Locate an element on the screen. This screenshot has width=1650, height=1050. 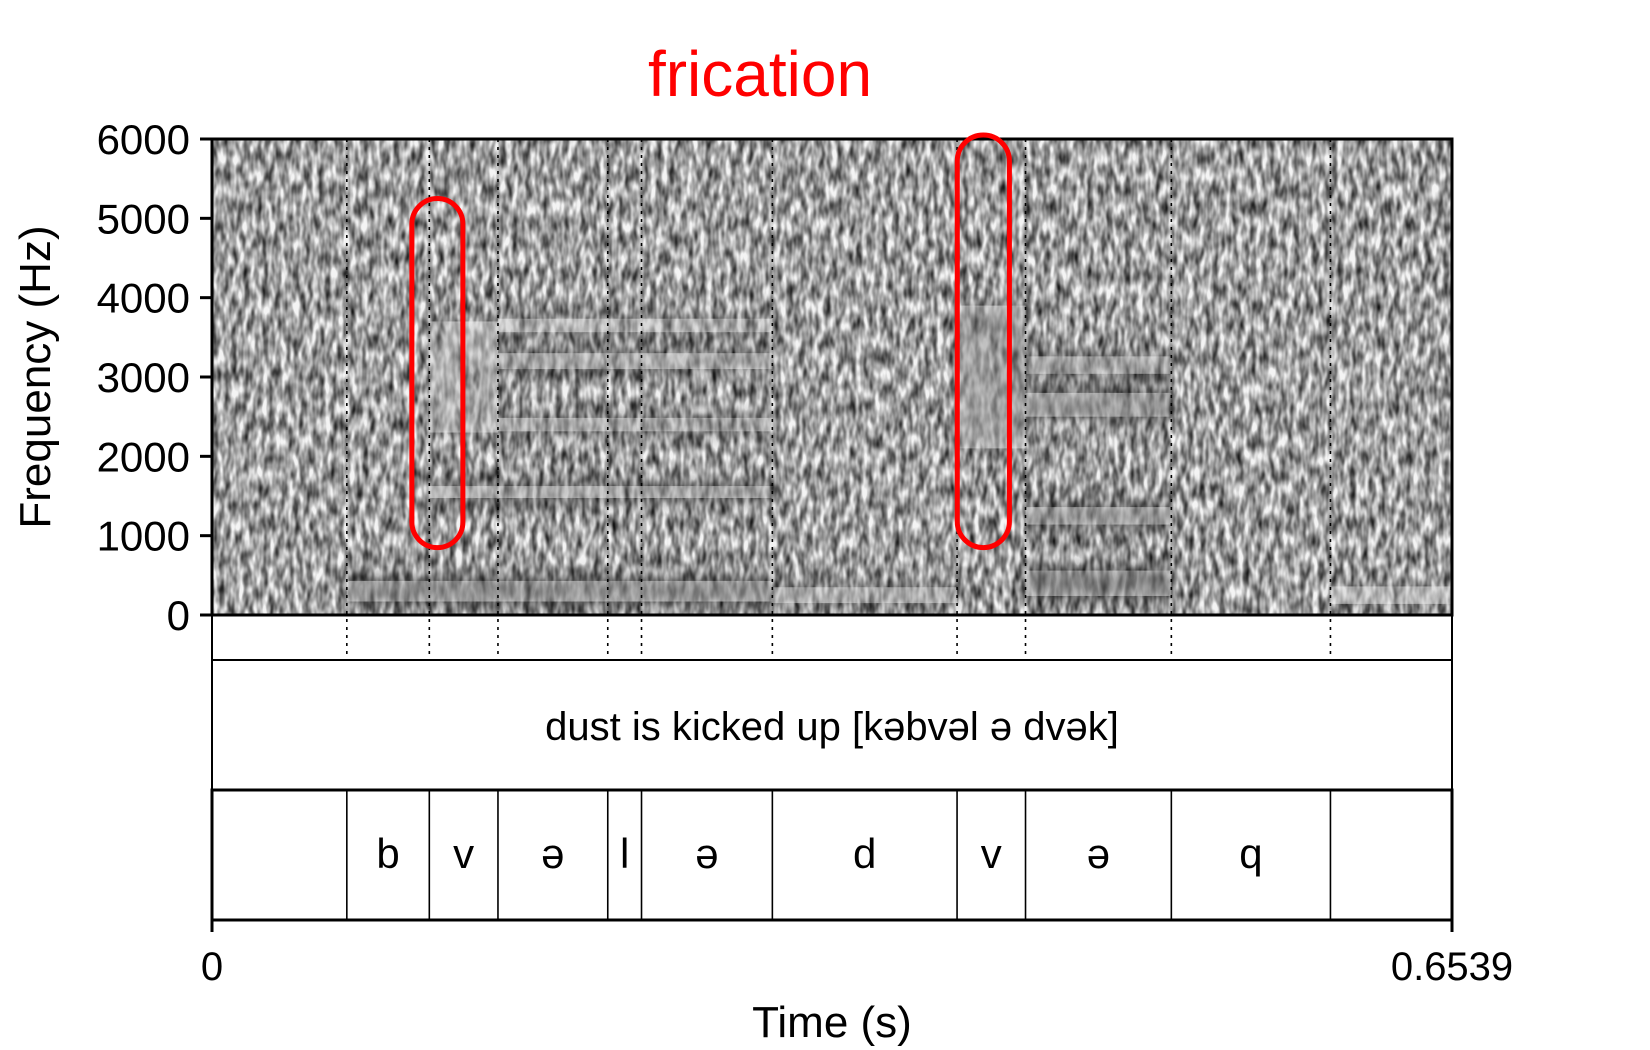
segment-label-6: d is located at coordinates (864, 853).